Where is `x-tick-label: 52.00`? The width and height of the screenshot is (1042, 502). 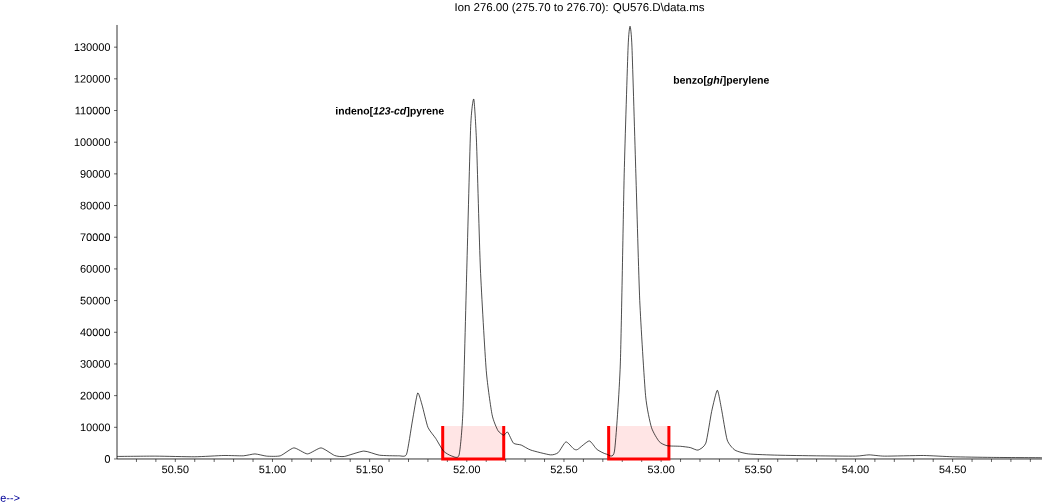 x-tick-label: 52.00 is located at coordinates (467, 469).